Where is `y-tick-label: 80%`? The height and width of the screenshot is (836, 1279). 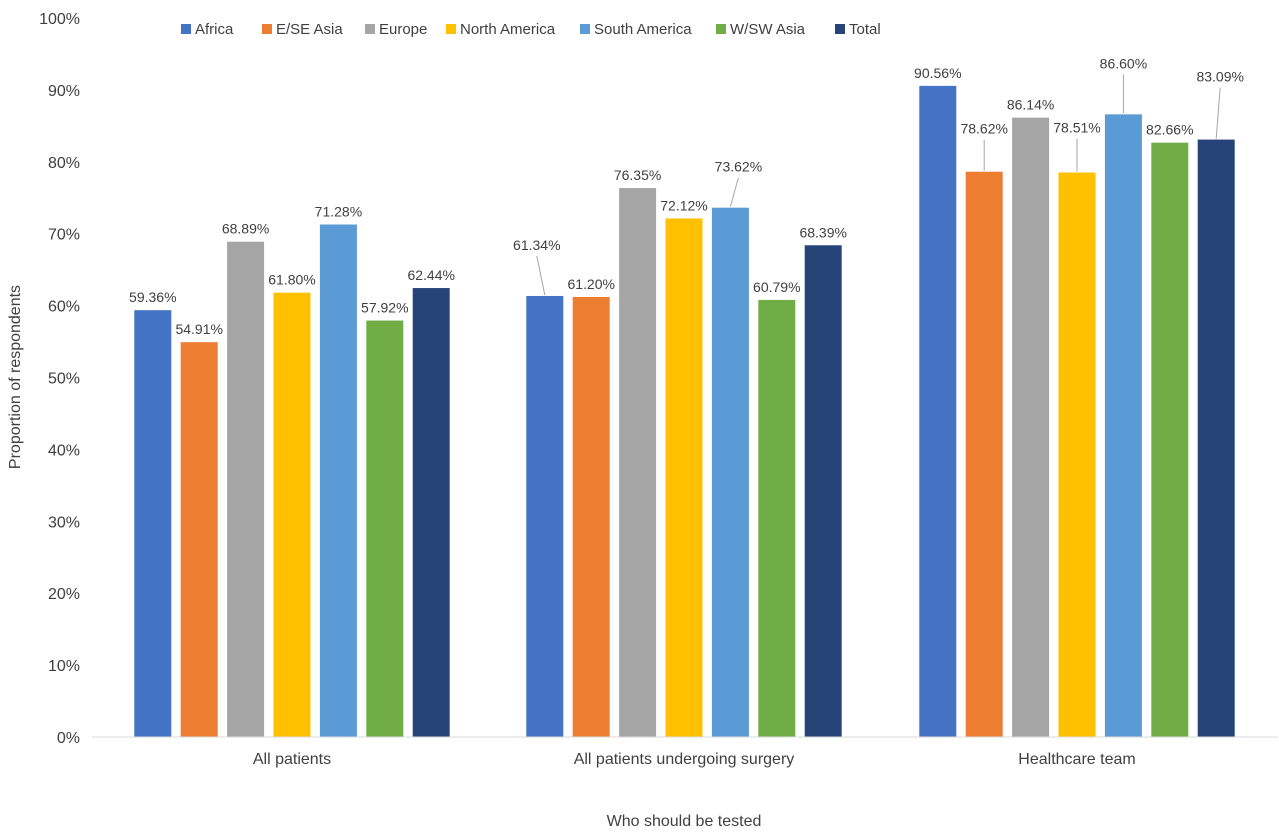 y-tick-label: 80% is located at coordinates (64, 163).